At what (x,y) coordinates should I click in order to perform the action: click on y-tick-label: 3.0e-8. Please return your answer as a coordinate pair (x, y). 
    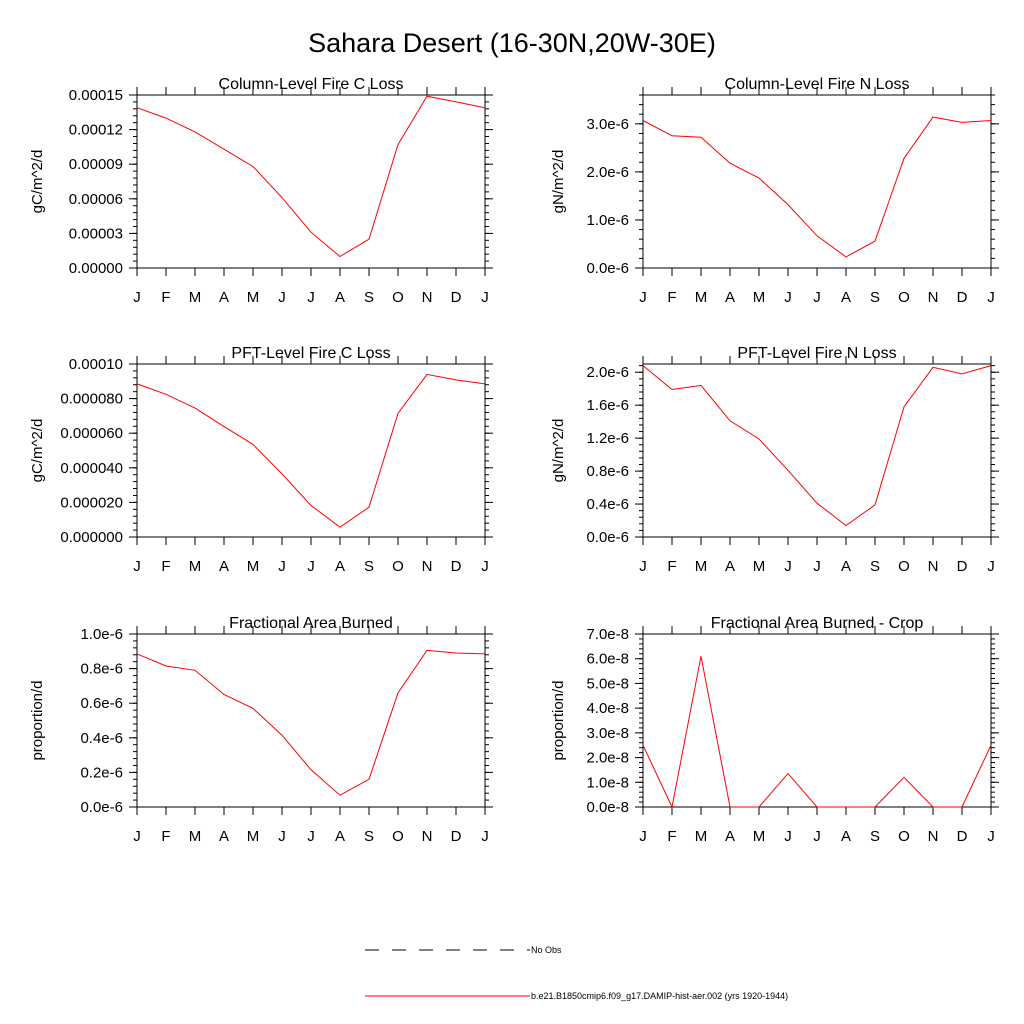
    Looking at the image, I should click on (607, 733).